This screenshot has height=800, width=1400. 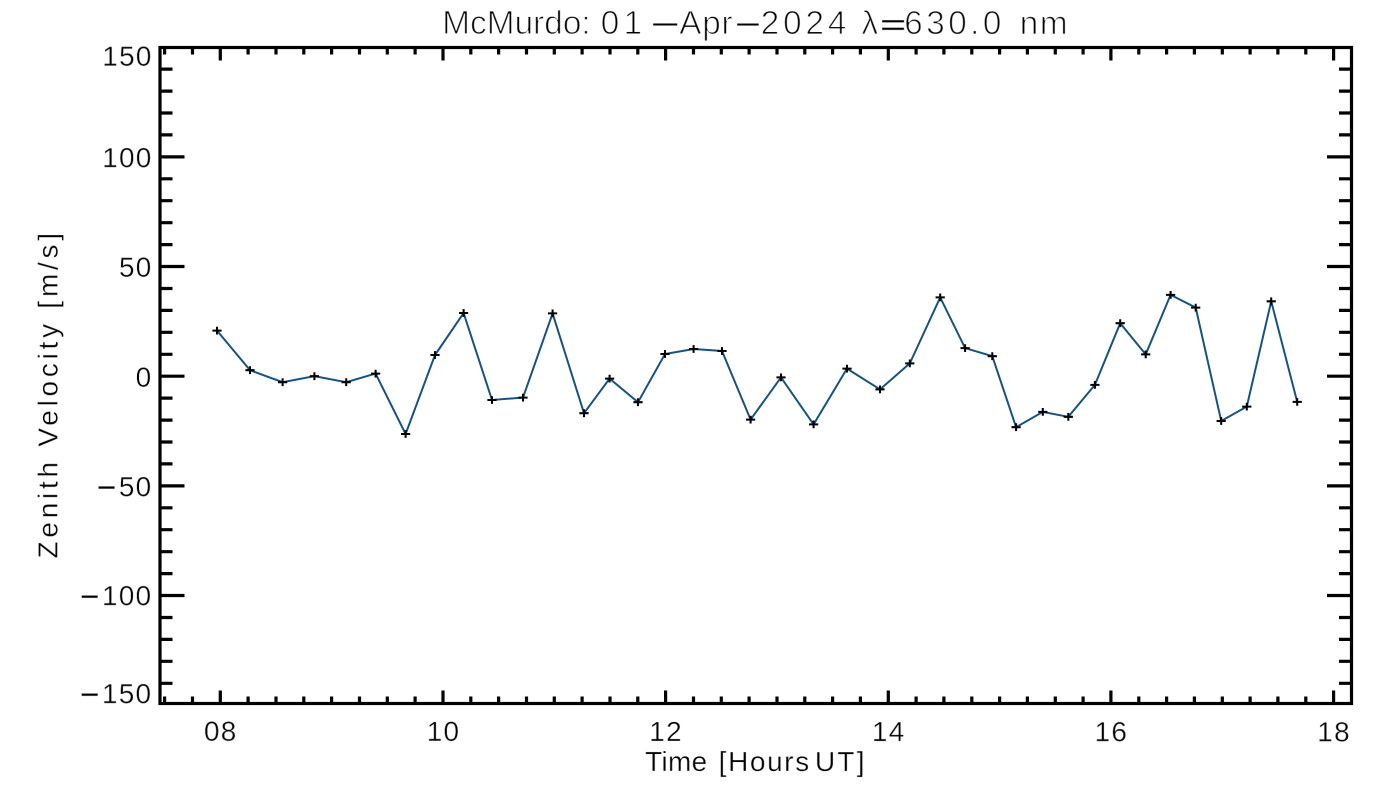 What do you see at coordinates (1112, 731) in the screenshot?
I see `svg-text: 16` at bounding box center [1112, 731].